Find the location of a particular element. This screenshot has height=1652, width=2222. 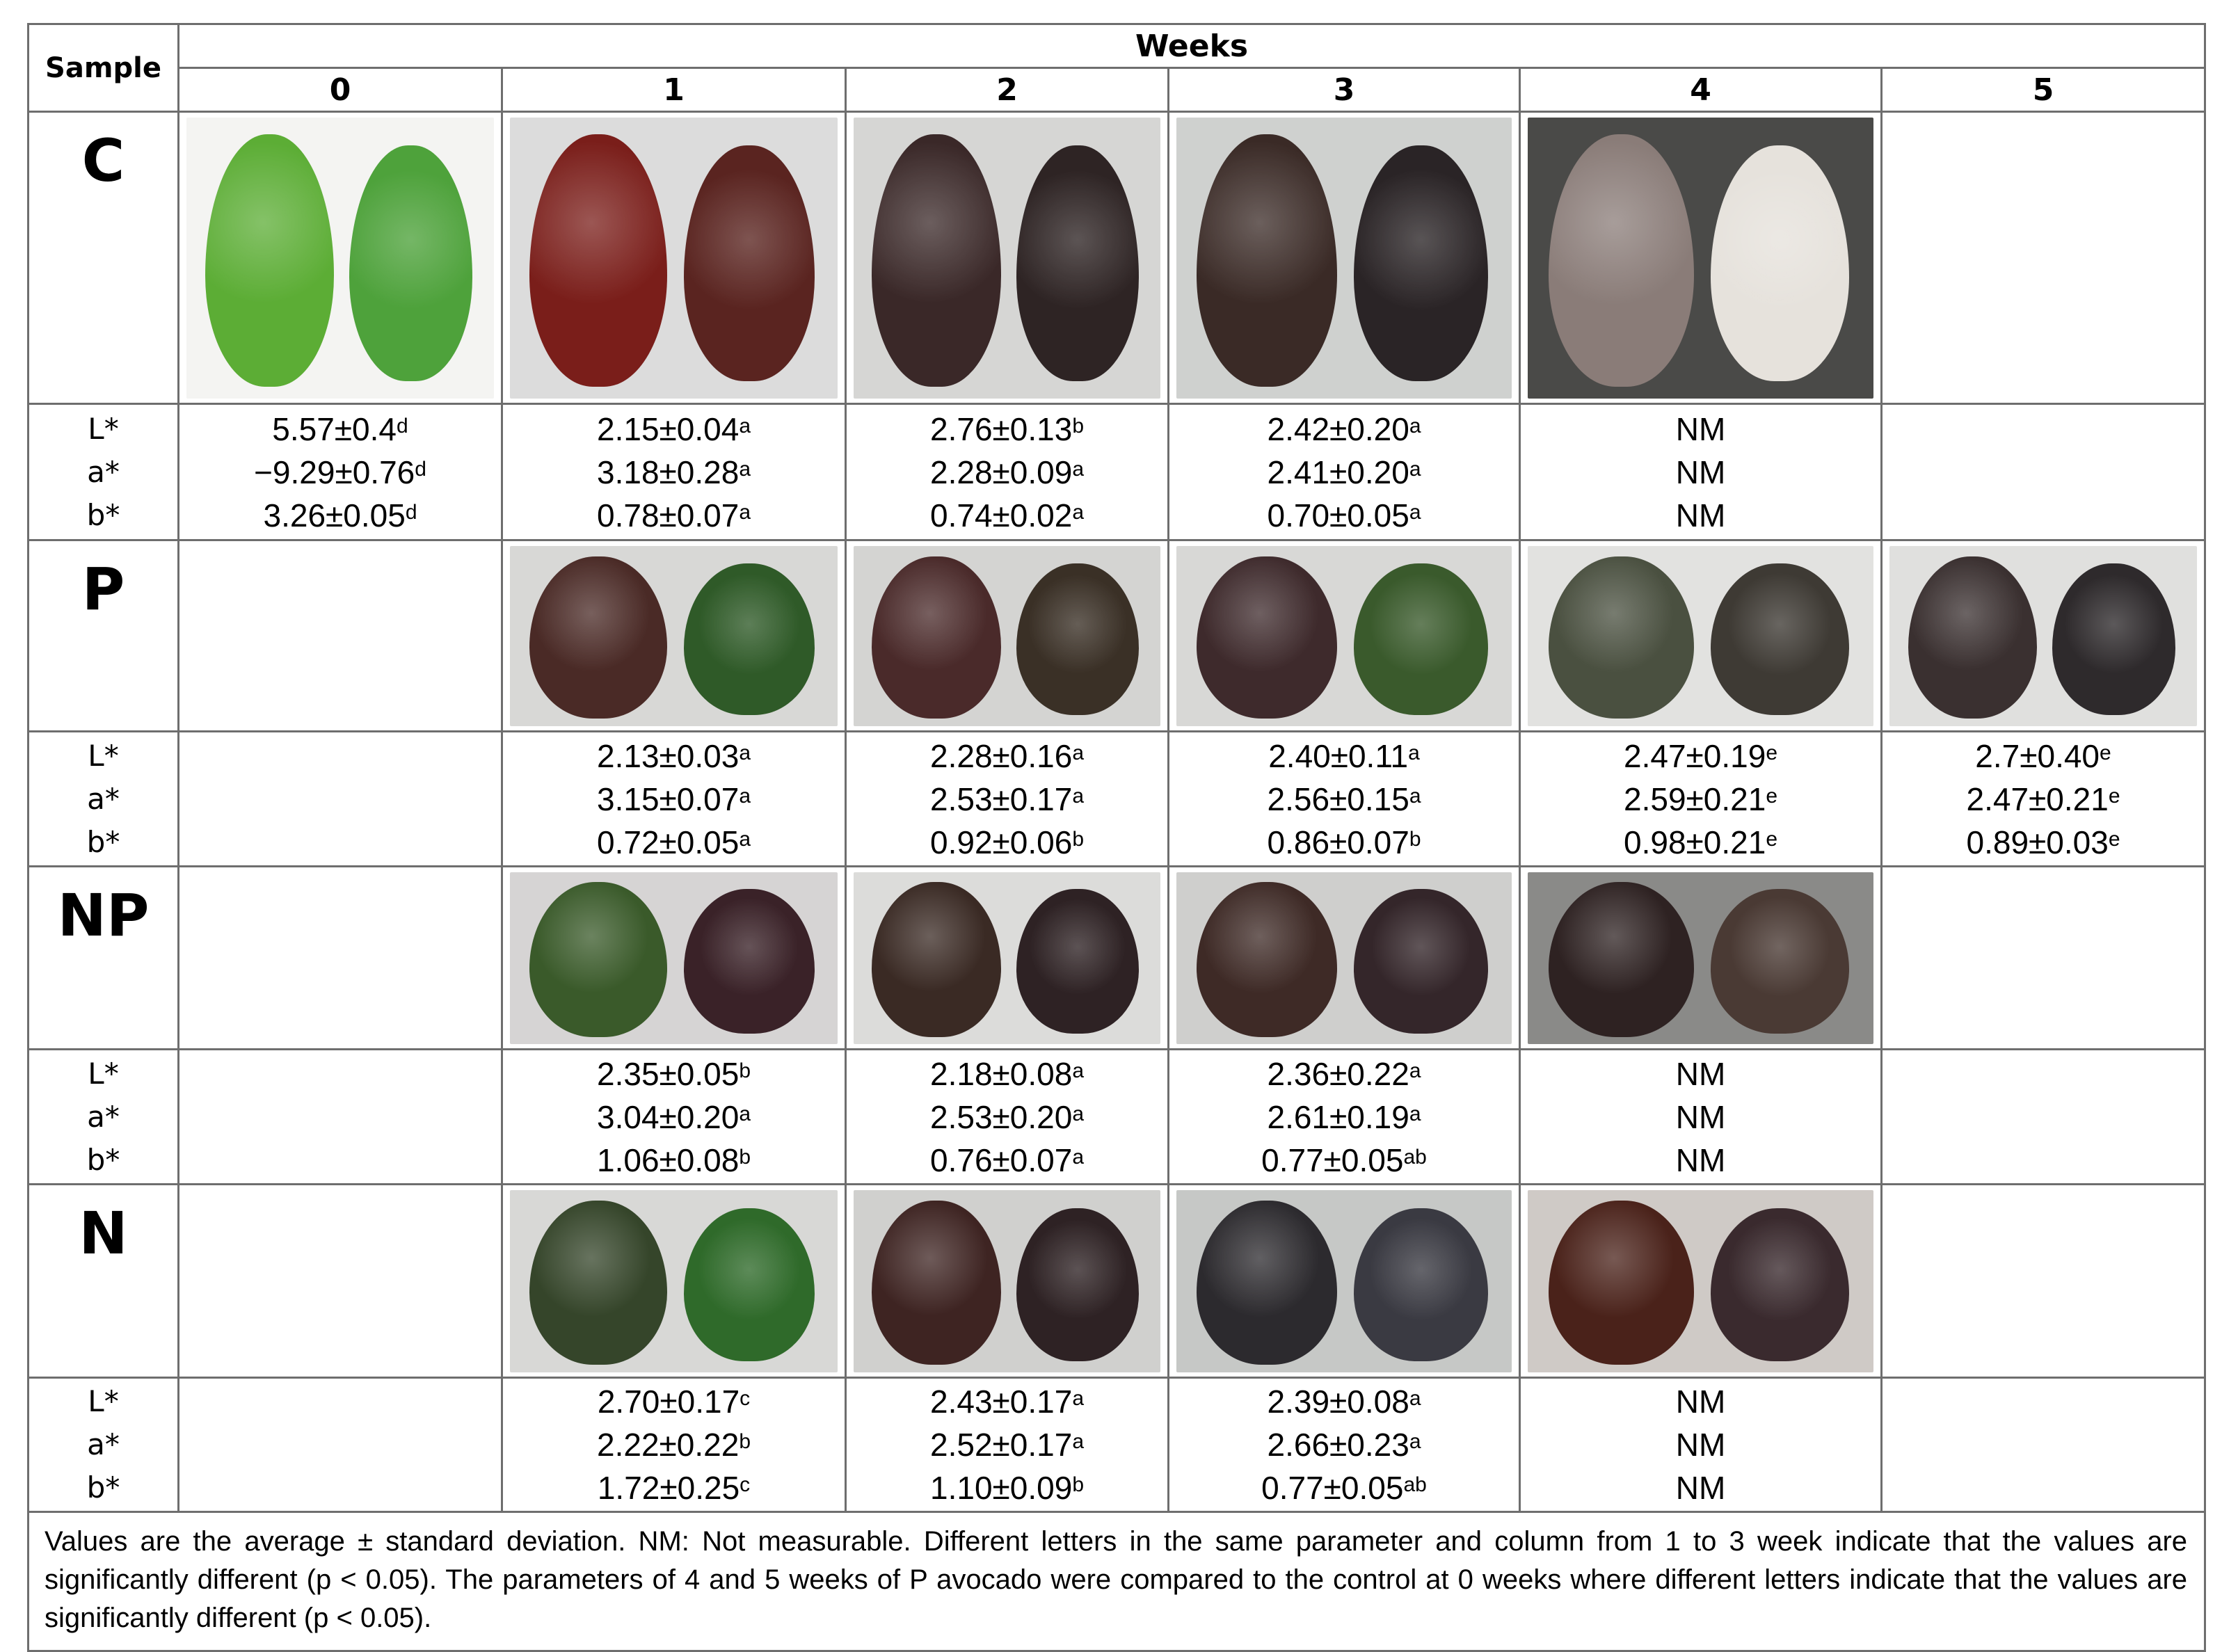

weeks-header: Weeks is located at coordinates (1192, 46).